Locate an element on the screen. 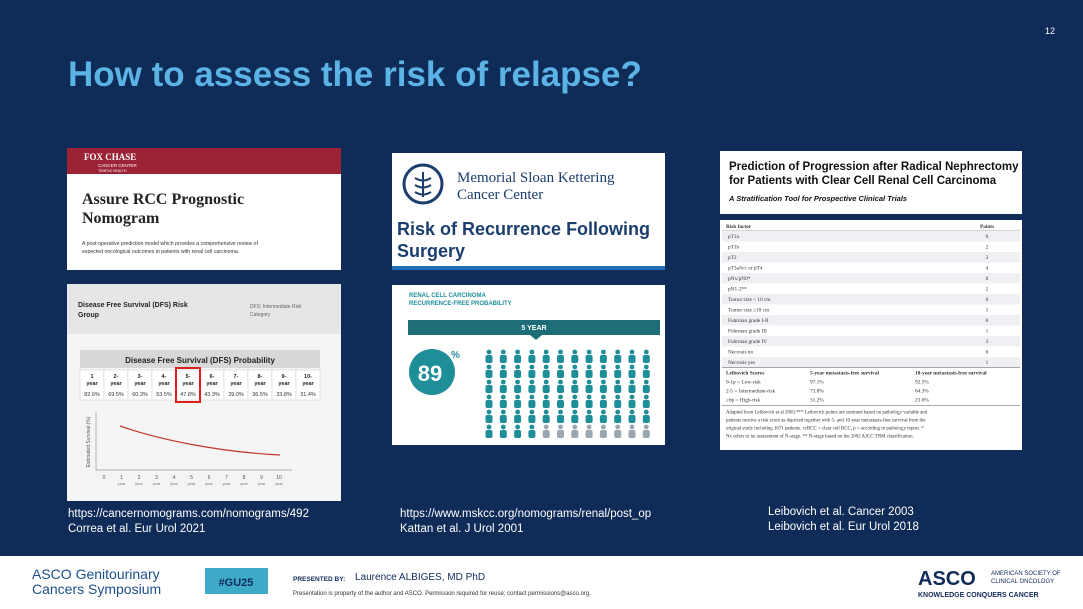 This screenshot has width=1083, height=609. score-cell: 64.3% is located at coordinates (922, 392).